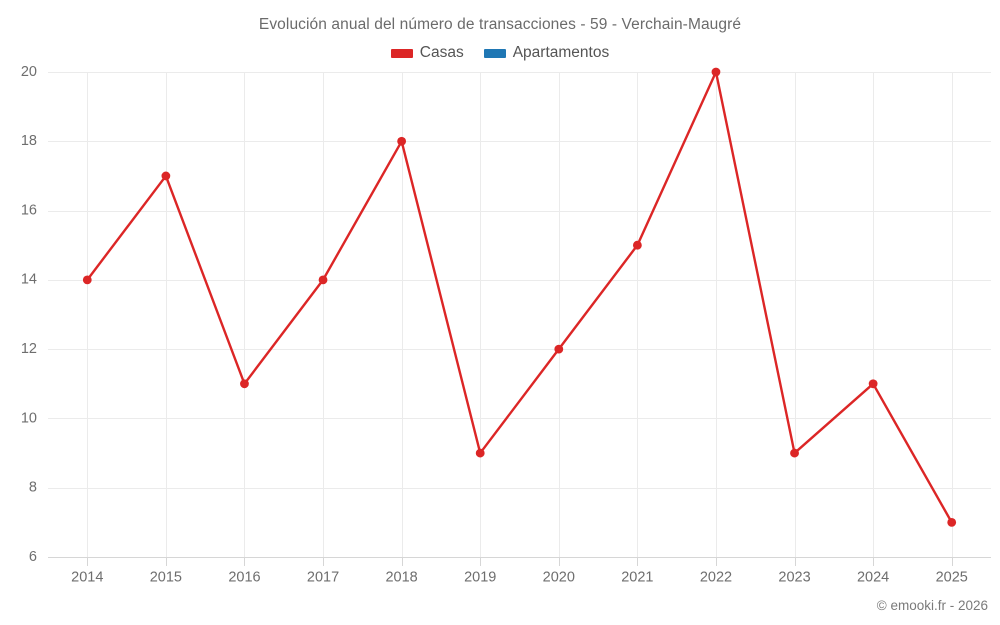 The image size is (1000, 625). What do you see at coordinates (561, 52) in the screenshot?
I see `legend-label-apartamentos: Apartamentos` at bounding box center [561, 52].